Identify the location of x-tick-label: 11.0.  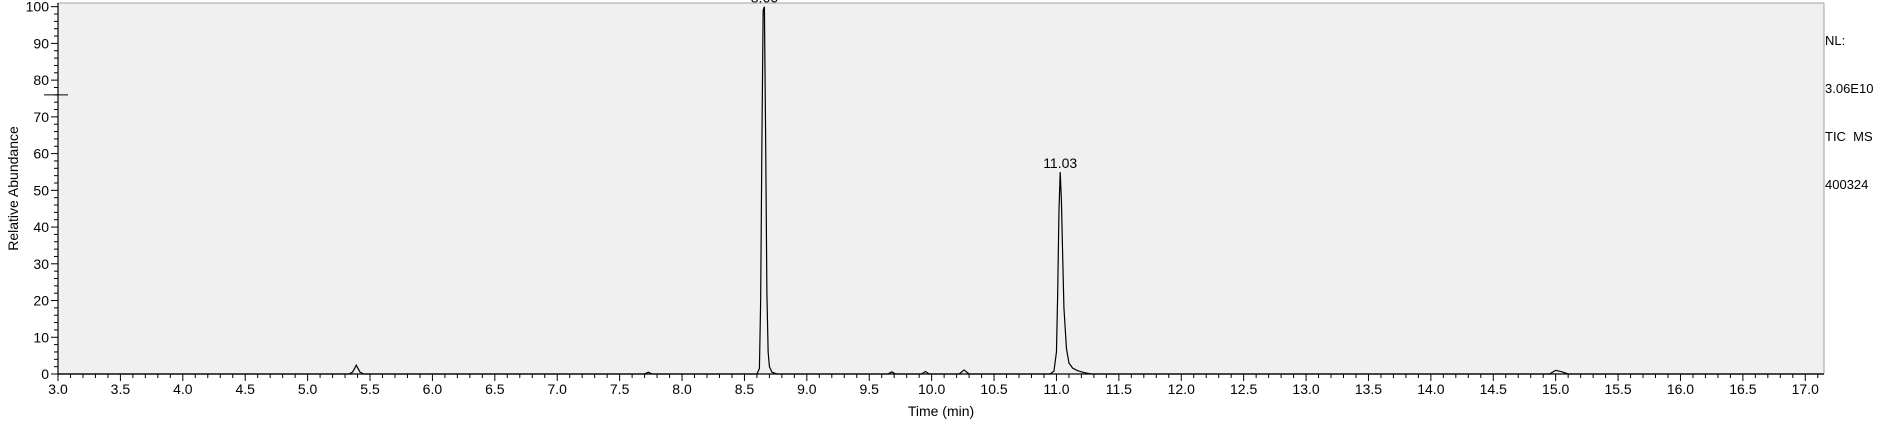
(1056, 389).